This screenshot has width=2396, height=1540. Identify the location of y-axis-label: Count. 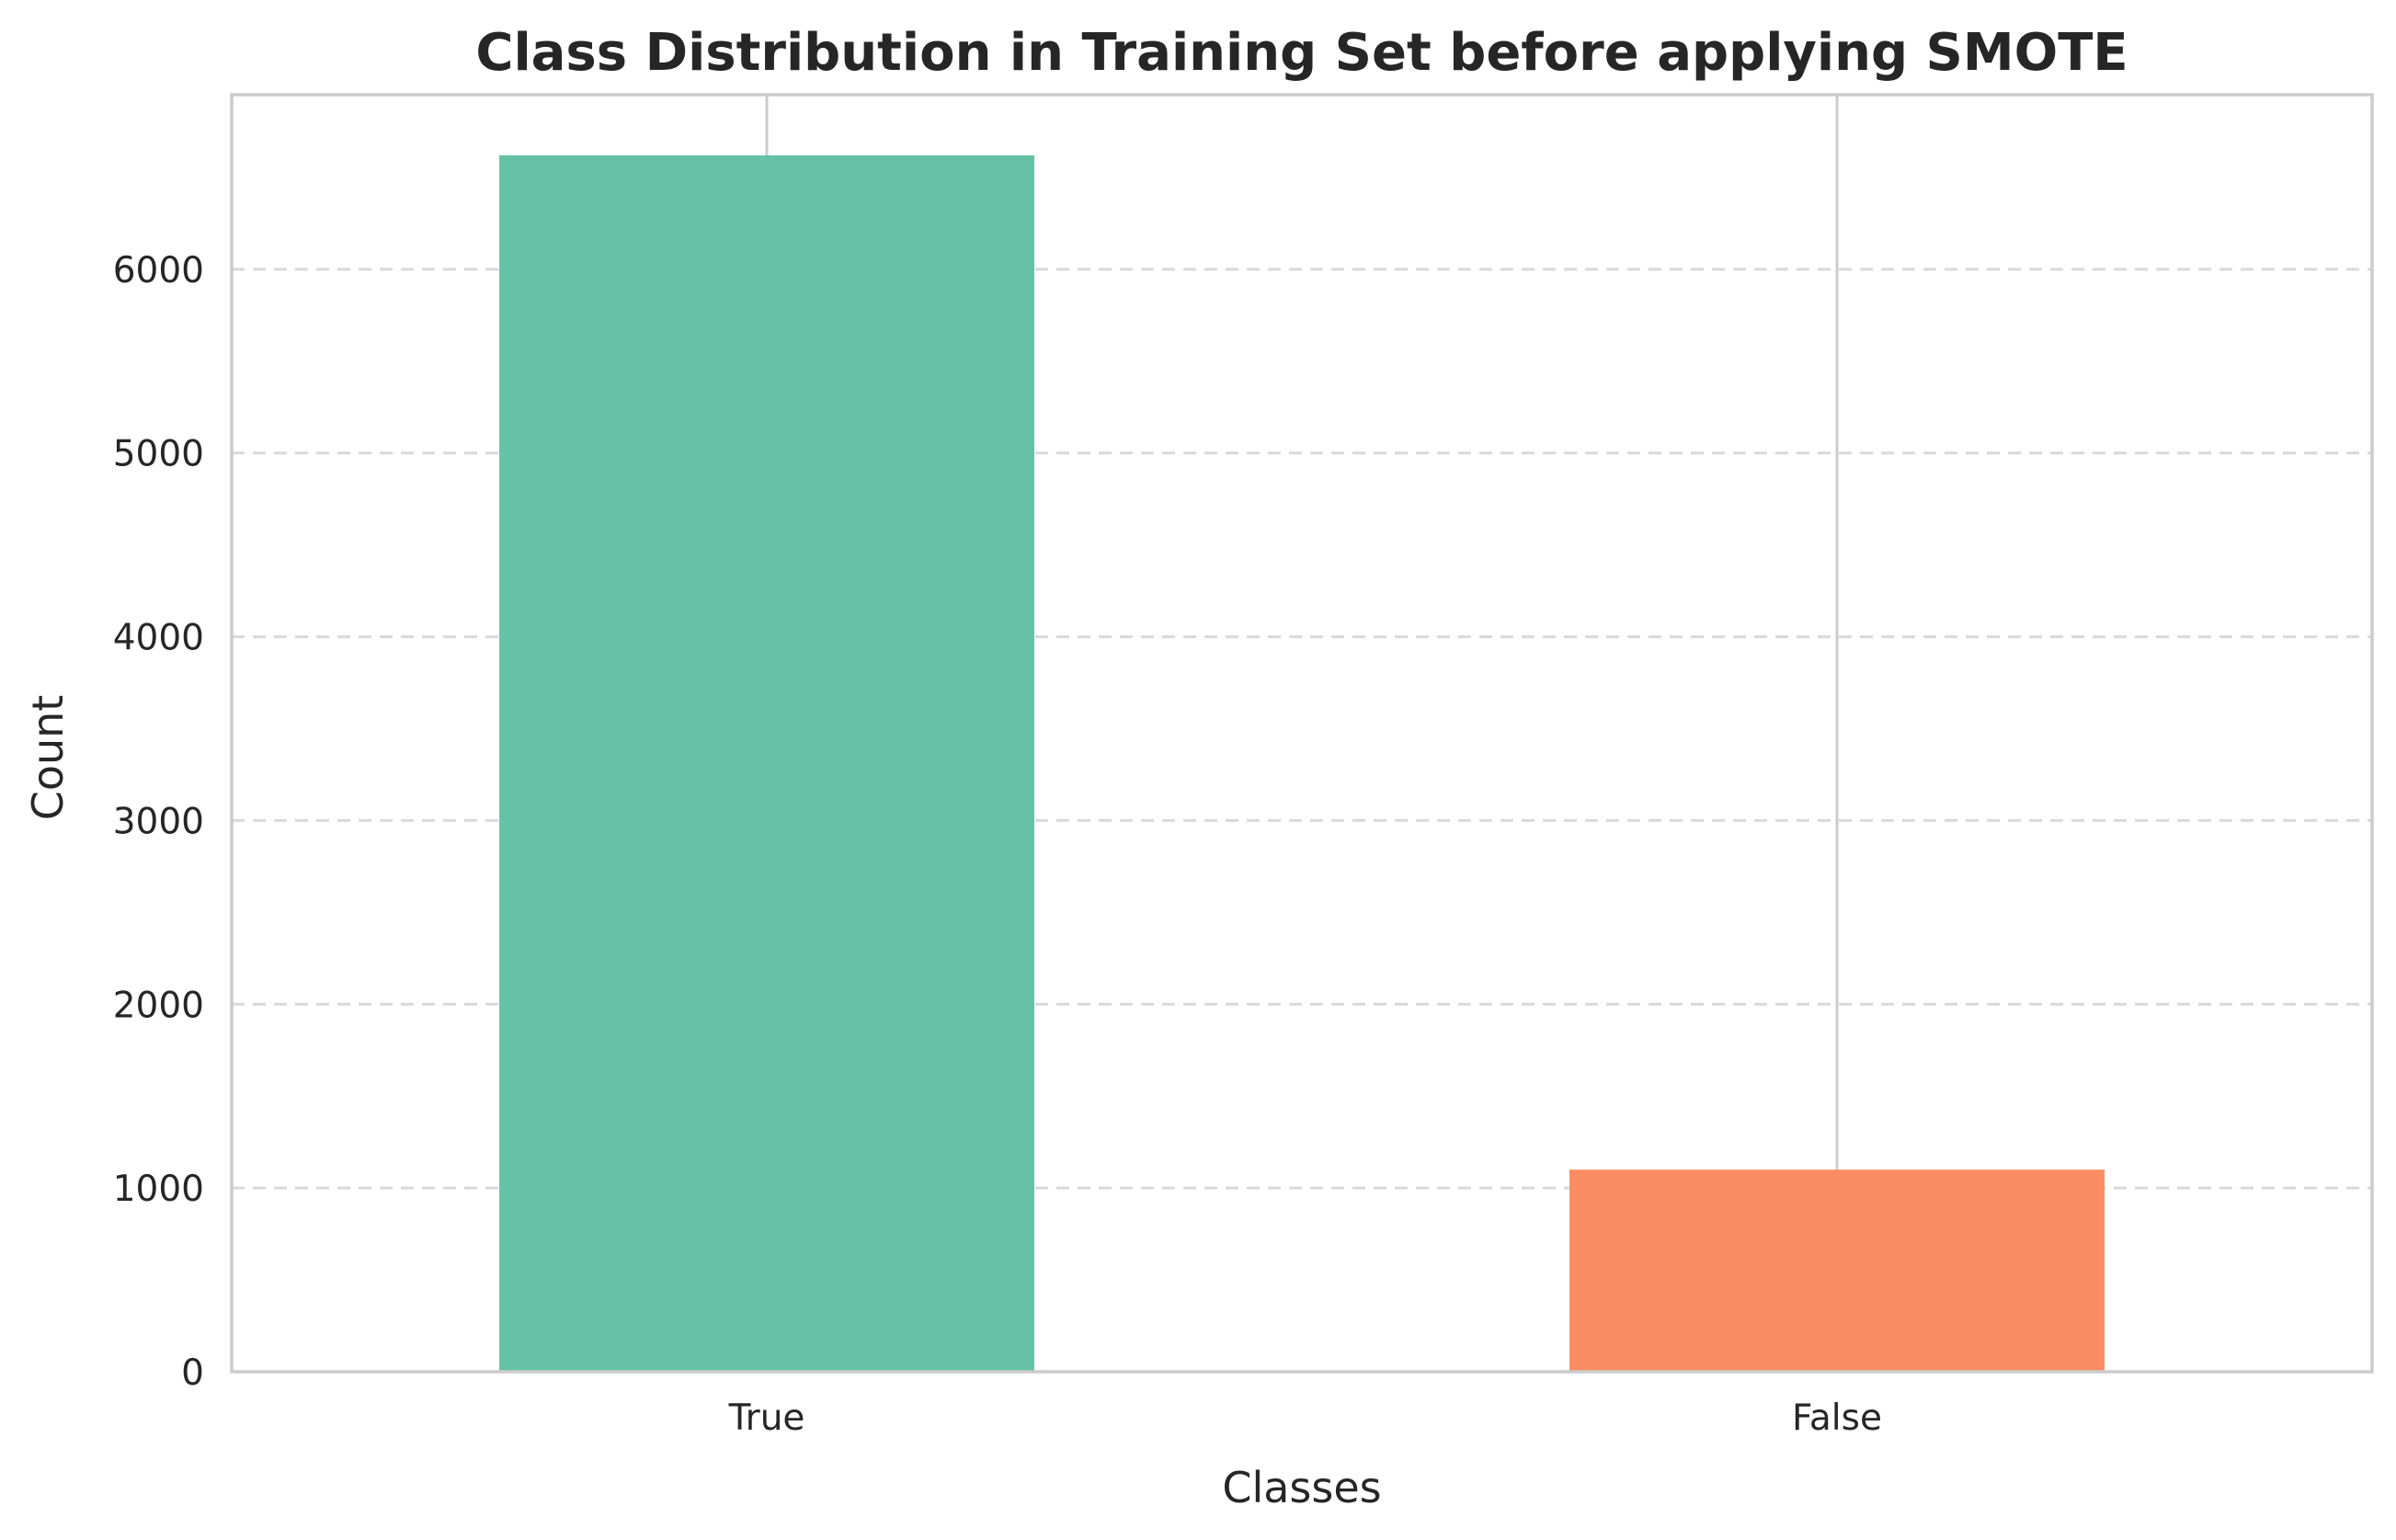
(48, 758).